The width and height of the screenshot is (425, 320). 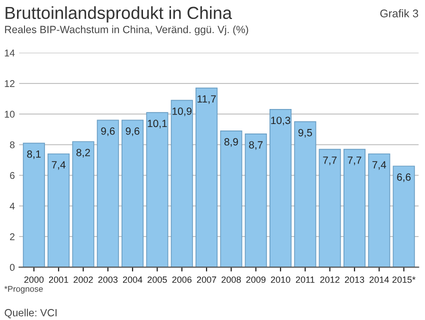 What do you see at coordinates (9, 114) in the screenshot?
I see `y-tick-label: 10` at bounding box center [9, 114].